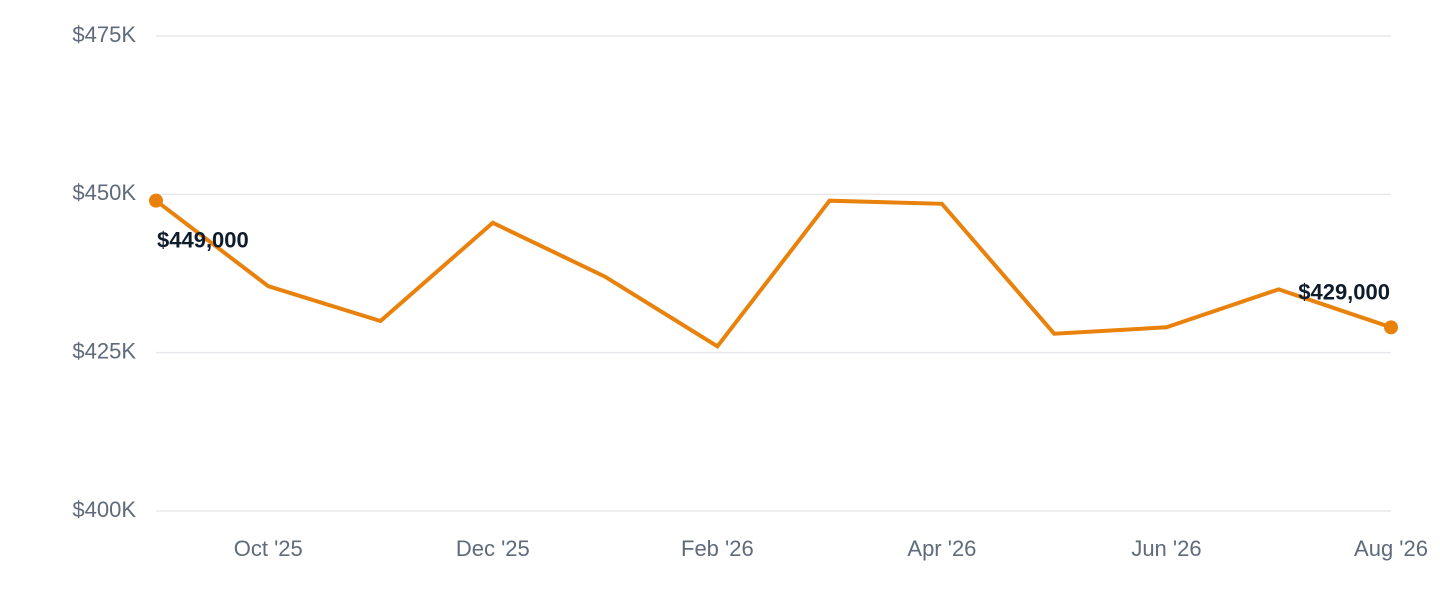 The height and width of the screenshot is (600, 1440). Describe the element at coordinates (104, 34) in the screenshot. I see `y-tick-label: $475K` at that location.